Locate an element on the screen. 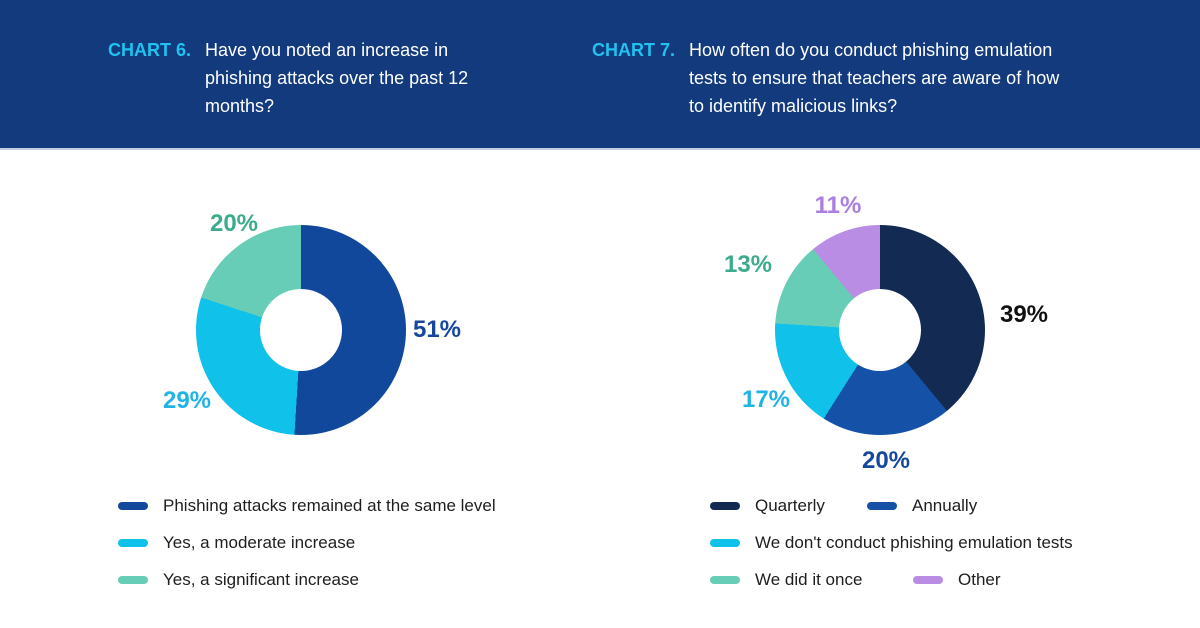 The height and width of the screenshot is (628, 1200). chart7-tag: CHART 7. is located at coordinates (634, 50).